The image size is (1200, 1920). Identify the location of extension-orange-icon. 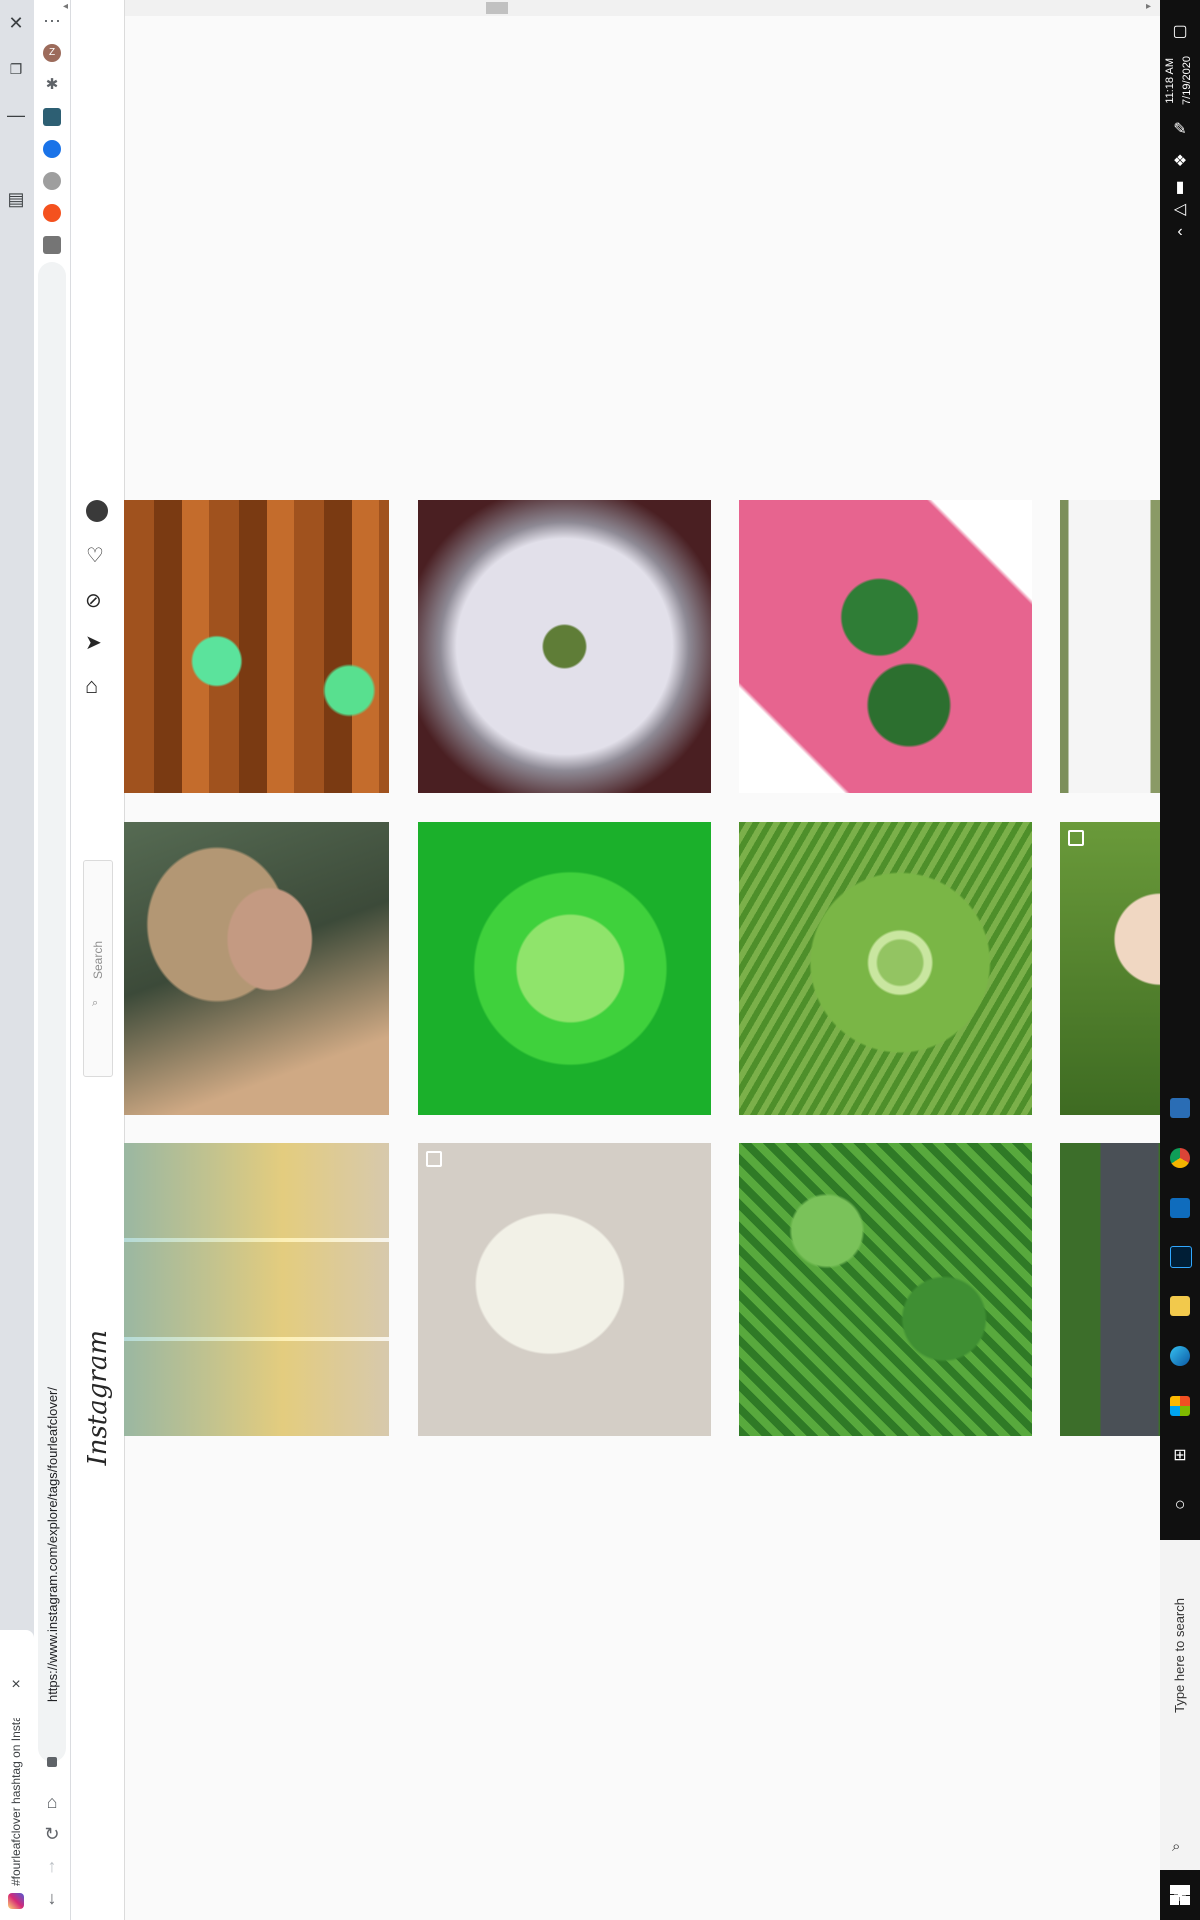
(52, 213).